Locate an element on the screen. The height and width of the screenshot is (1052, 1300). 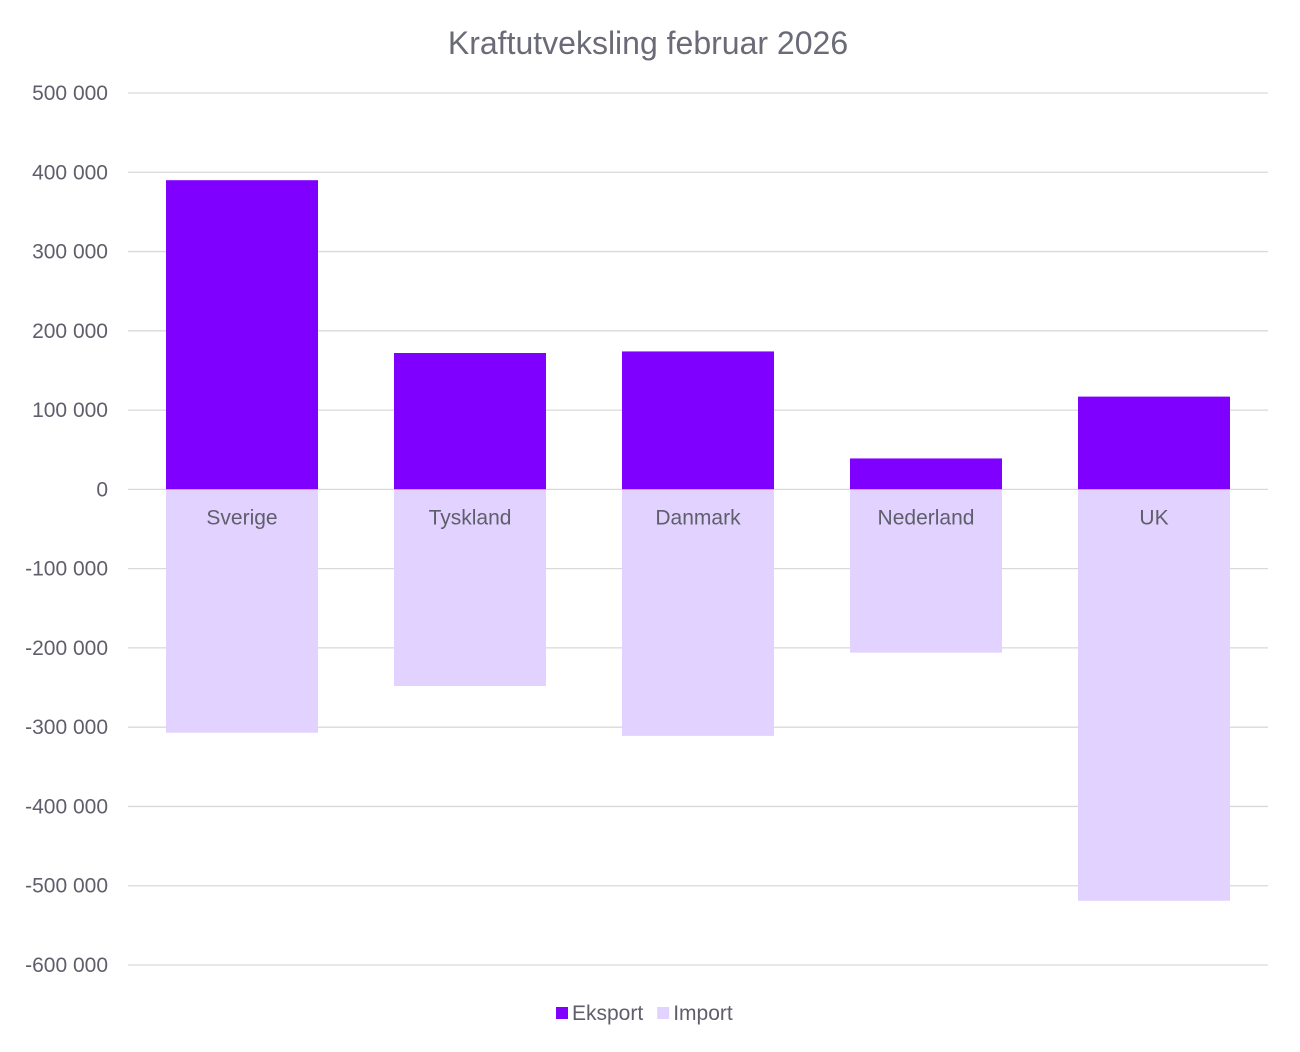
y-tick-label: -600 000 is located at coordinates (66, 965).